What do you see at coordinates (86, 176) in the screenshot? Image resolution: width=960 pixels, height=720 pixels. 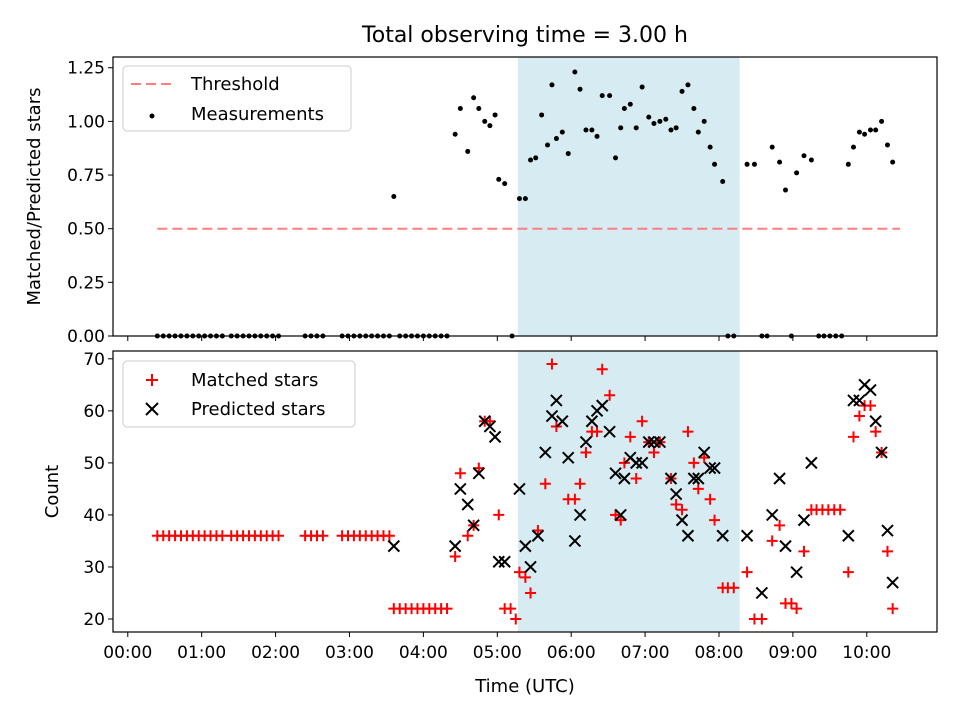 I see `top-y-tick-label: 0.75` at bounding box center [86, 176].